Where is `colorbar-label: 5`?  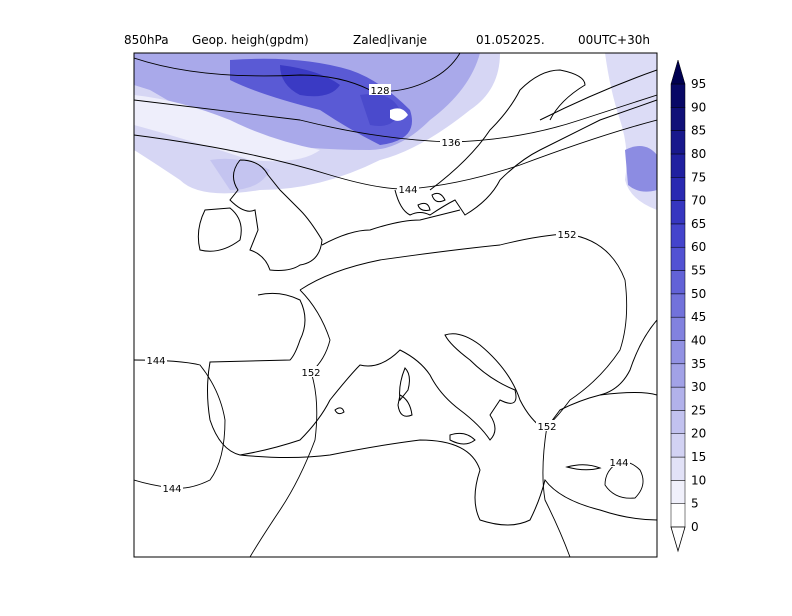
colorbar-label: 5 is located at coordinates (695, 504).